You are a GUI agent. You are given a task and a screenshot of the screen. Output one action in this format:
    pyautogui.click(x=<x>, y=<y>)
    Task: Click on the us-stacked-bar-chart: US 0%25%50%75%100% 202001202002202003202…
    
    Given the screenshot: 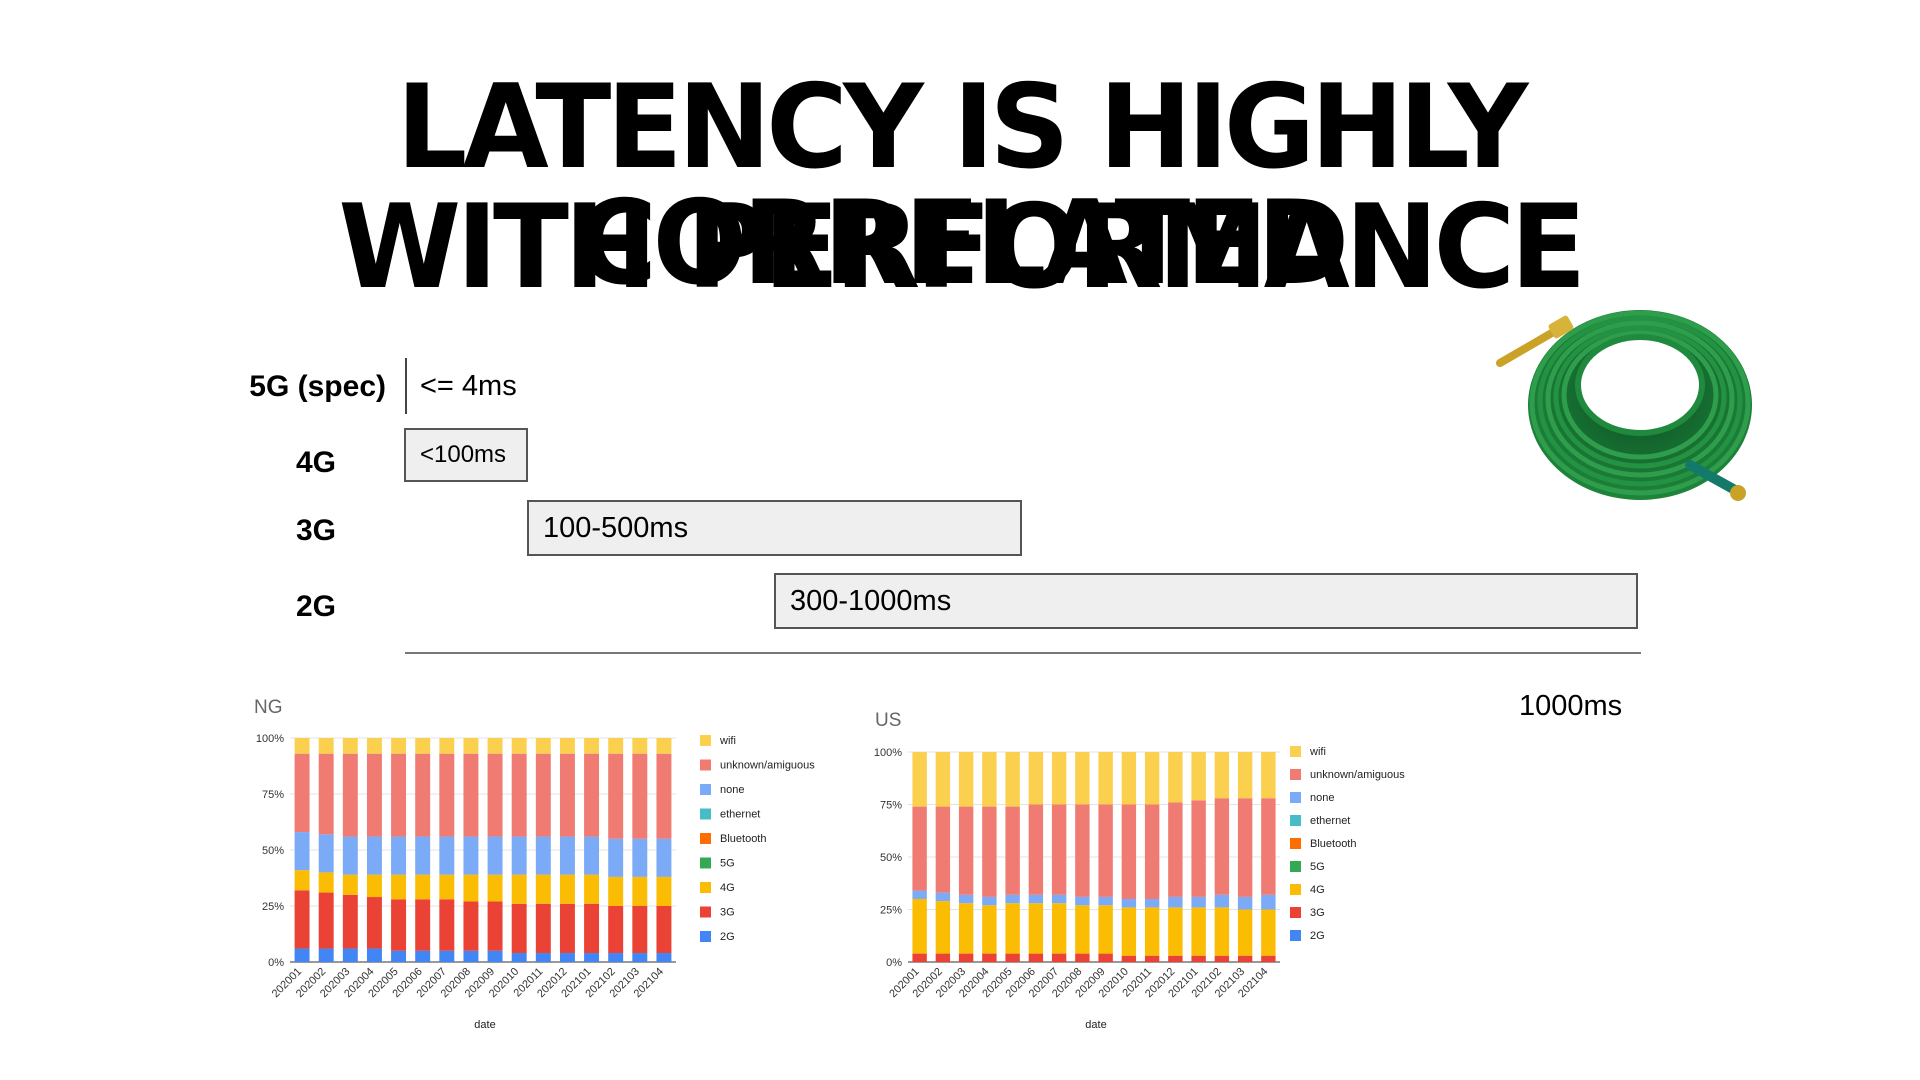 What is the action you would take?
    pyautogui.click(x=1139, y=870)
    